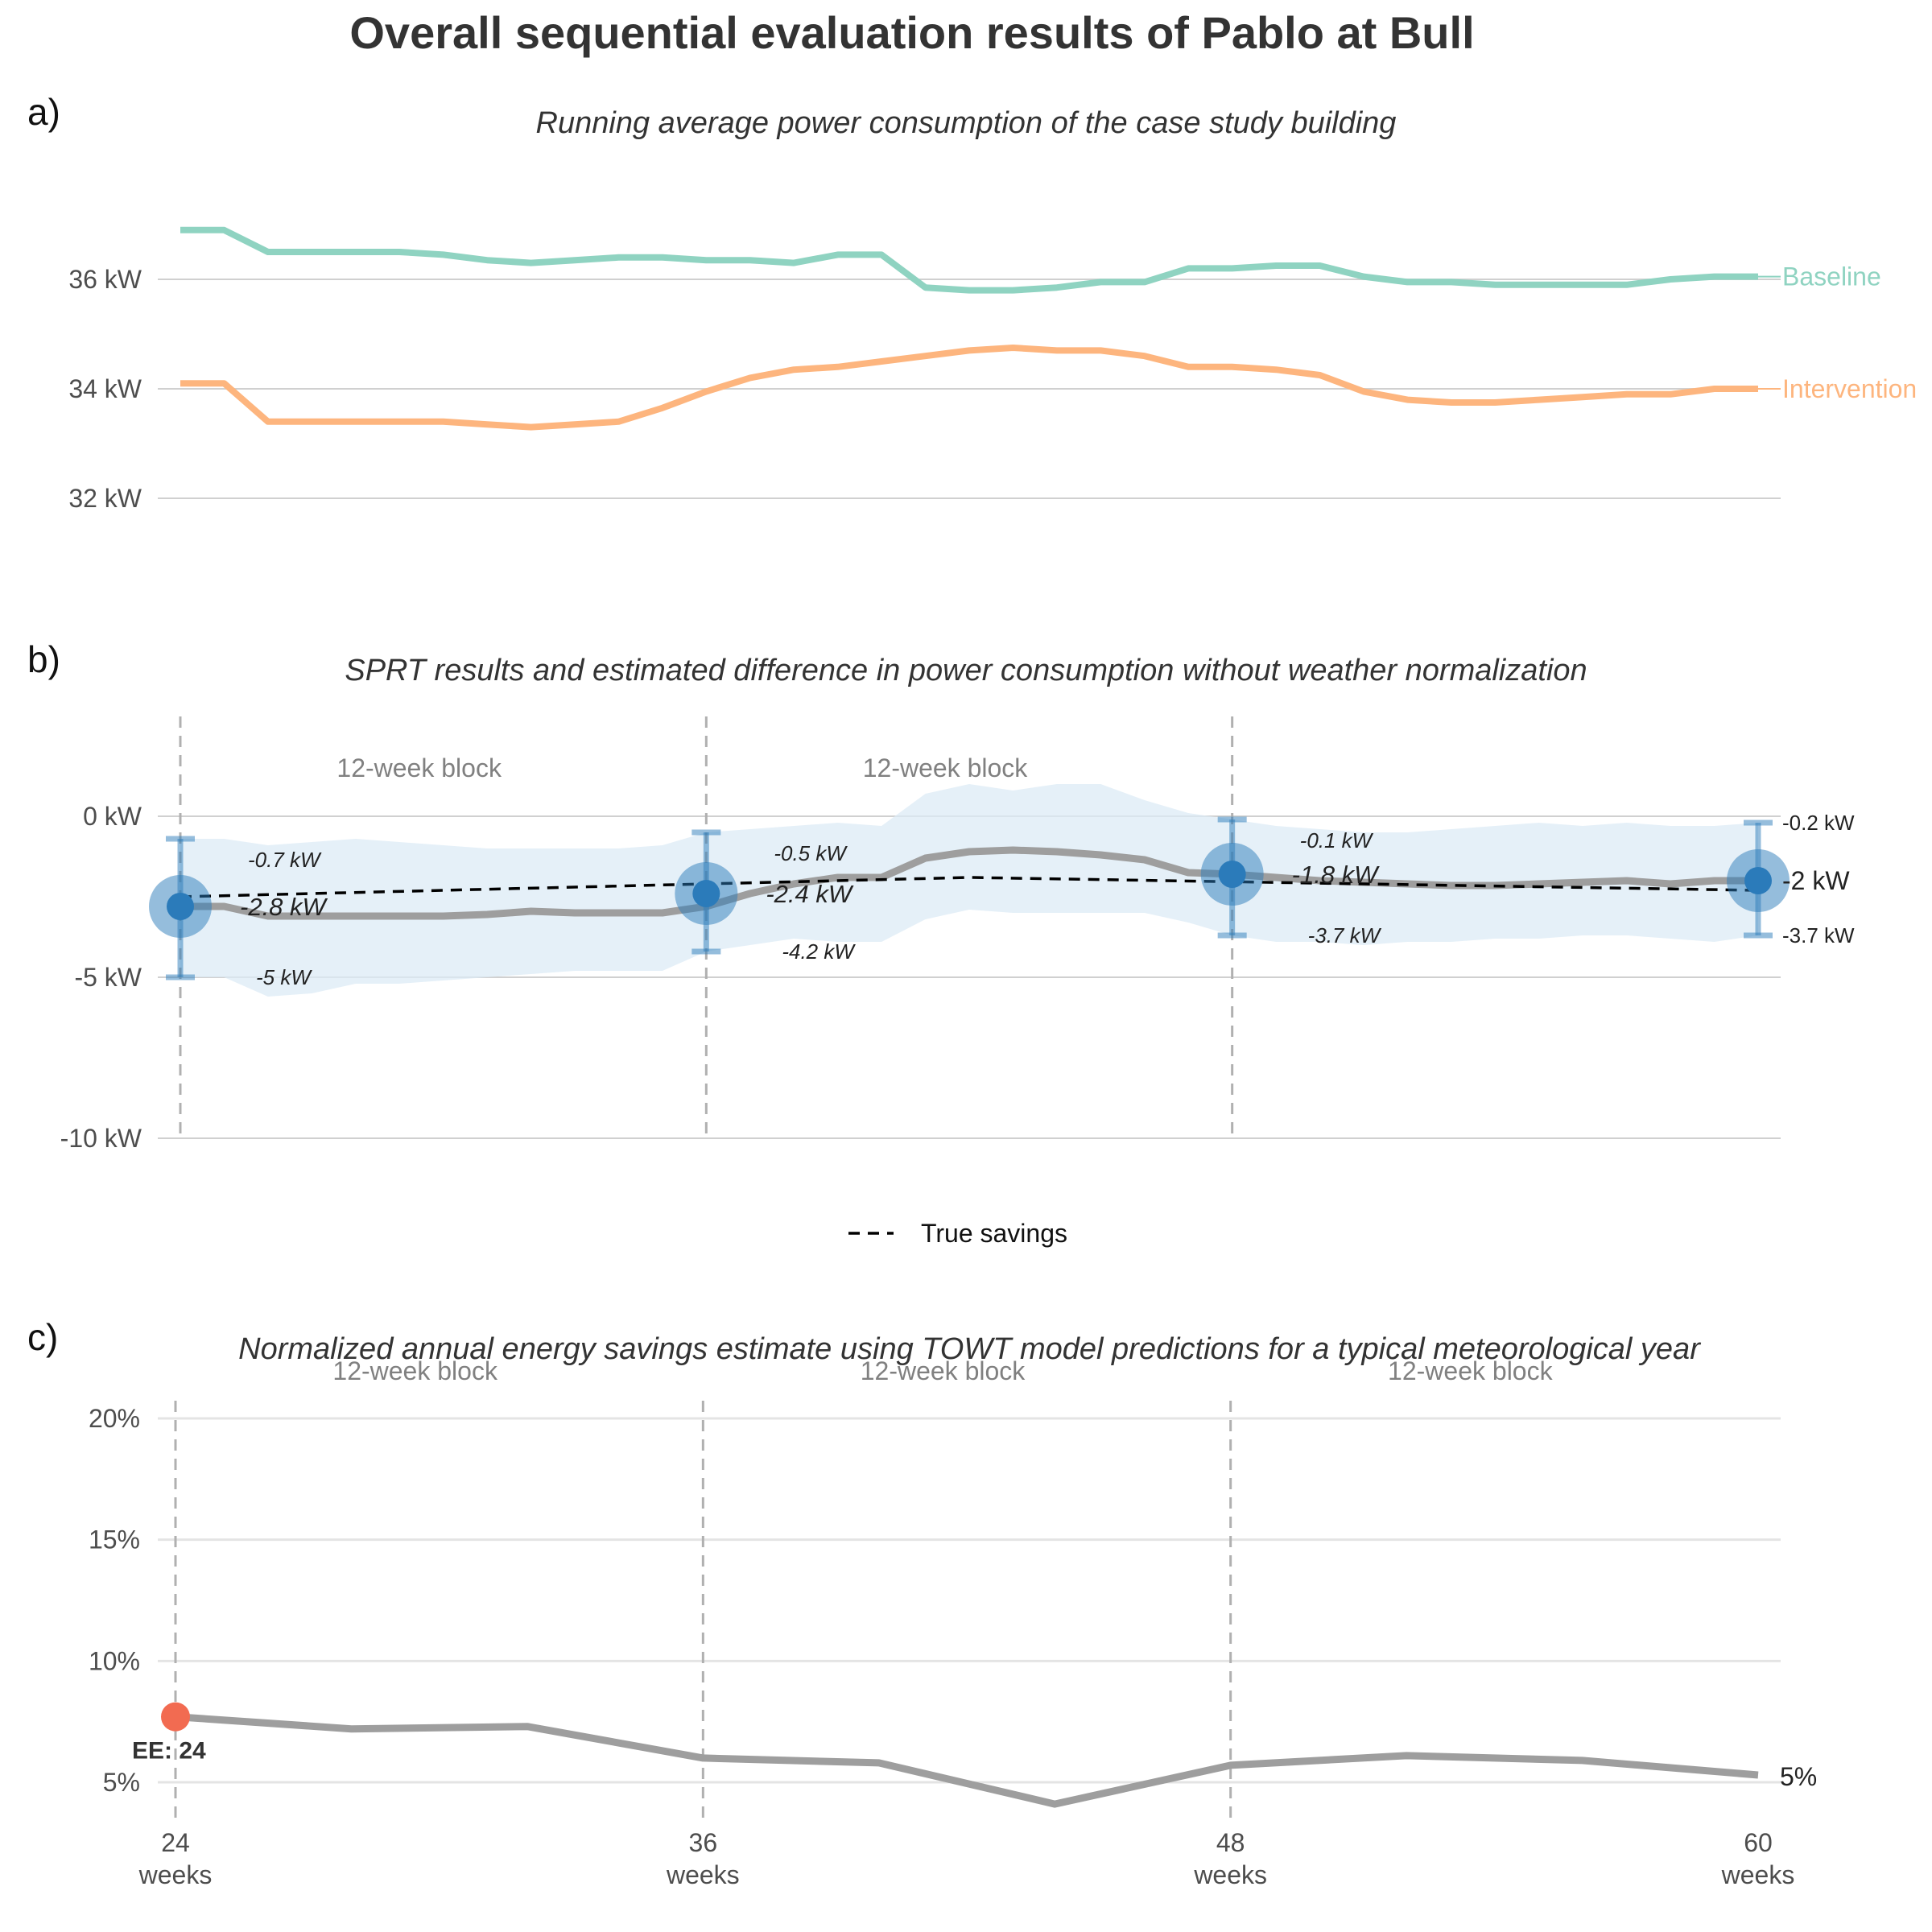 The width and height of the screenshot is (1932, 1932). Describe the element at coordinates (1818, 823) in the screenshot. I see `upper-label: -0.2 kW` at that location.